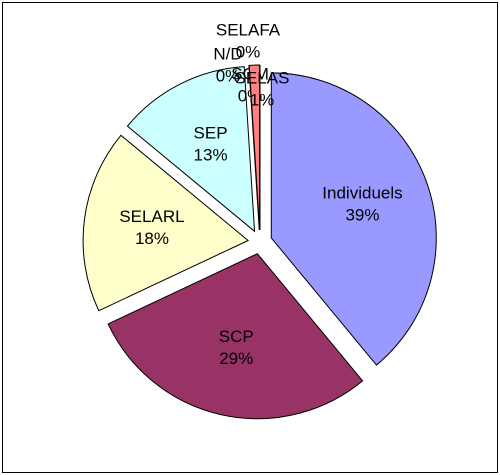 The image size is (500, 475). Describe the element at coordinates (211, 154) in the screenshot. I see `slice-value-label: 13%` at that location.